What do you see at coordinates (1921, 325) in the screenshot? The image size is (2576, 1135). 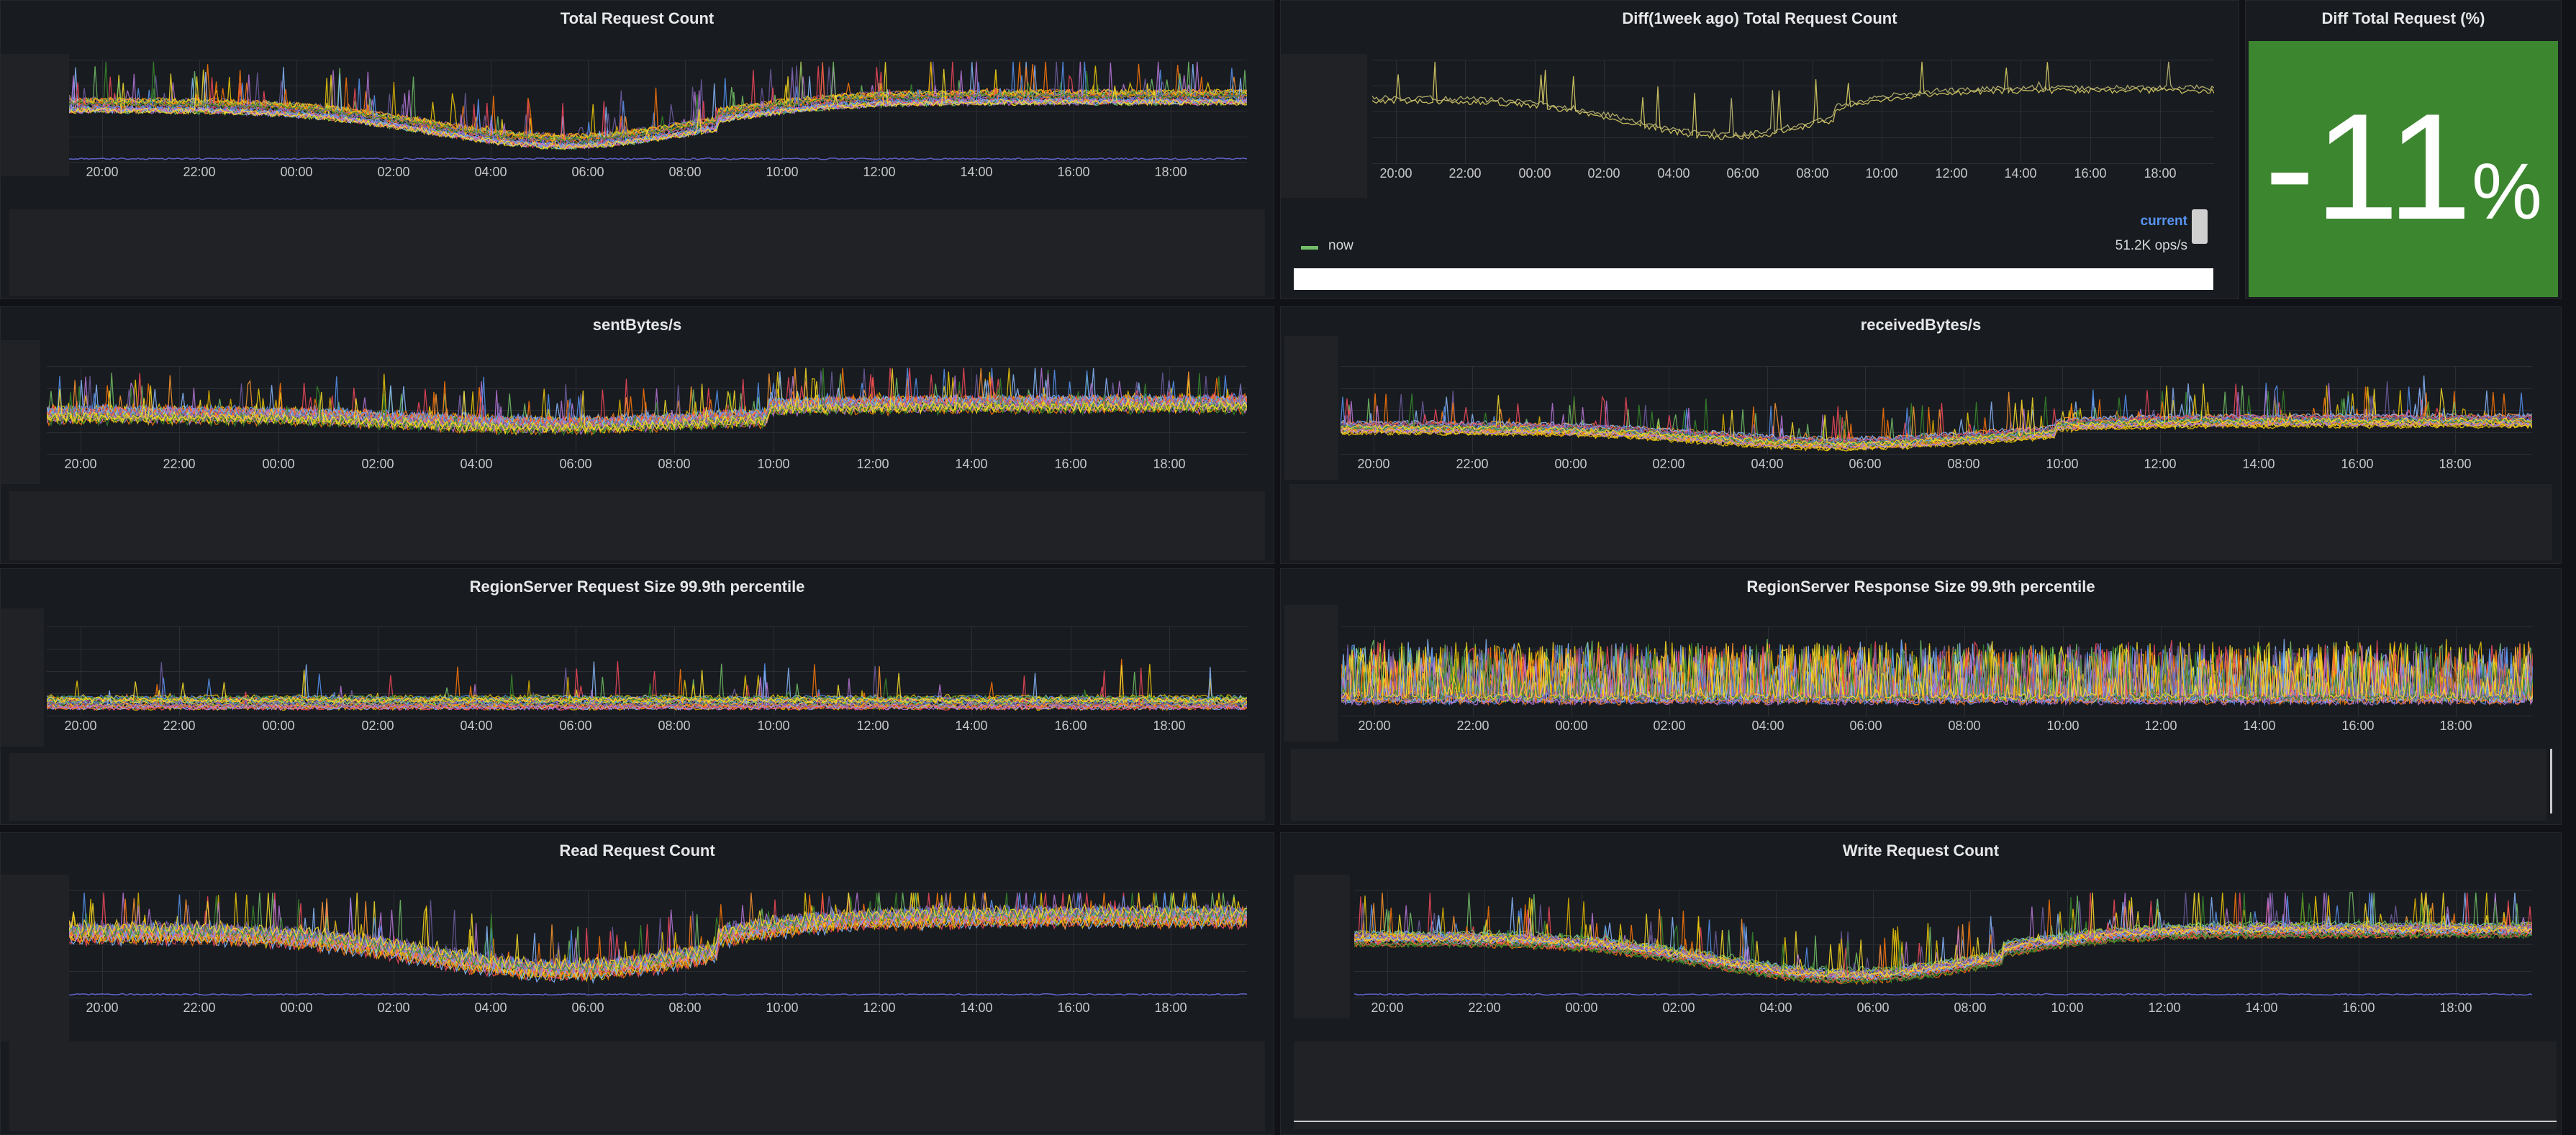 I see `panel-title: receivedBytes/s` at bounding box center [1921, 325].